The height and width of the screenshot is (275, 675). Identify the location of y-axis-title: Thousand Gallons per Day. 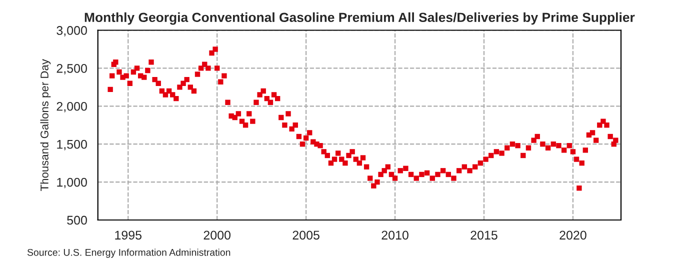
(45, 125).